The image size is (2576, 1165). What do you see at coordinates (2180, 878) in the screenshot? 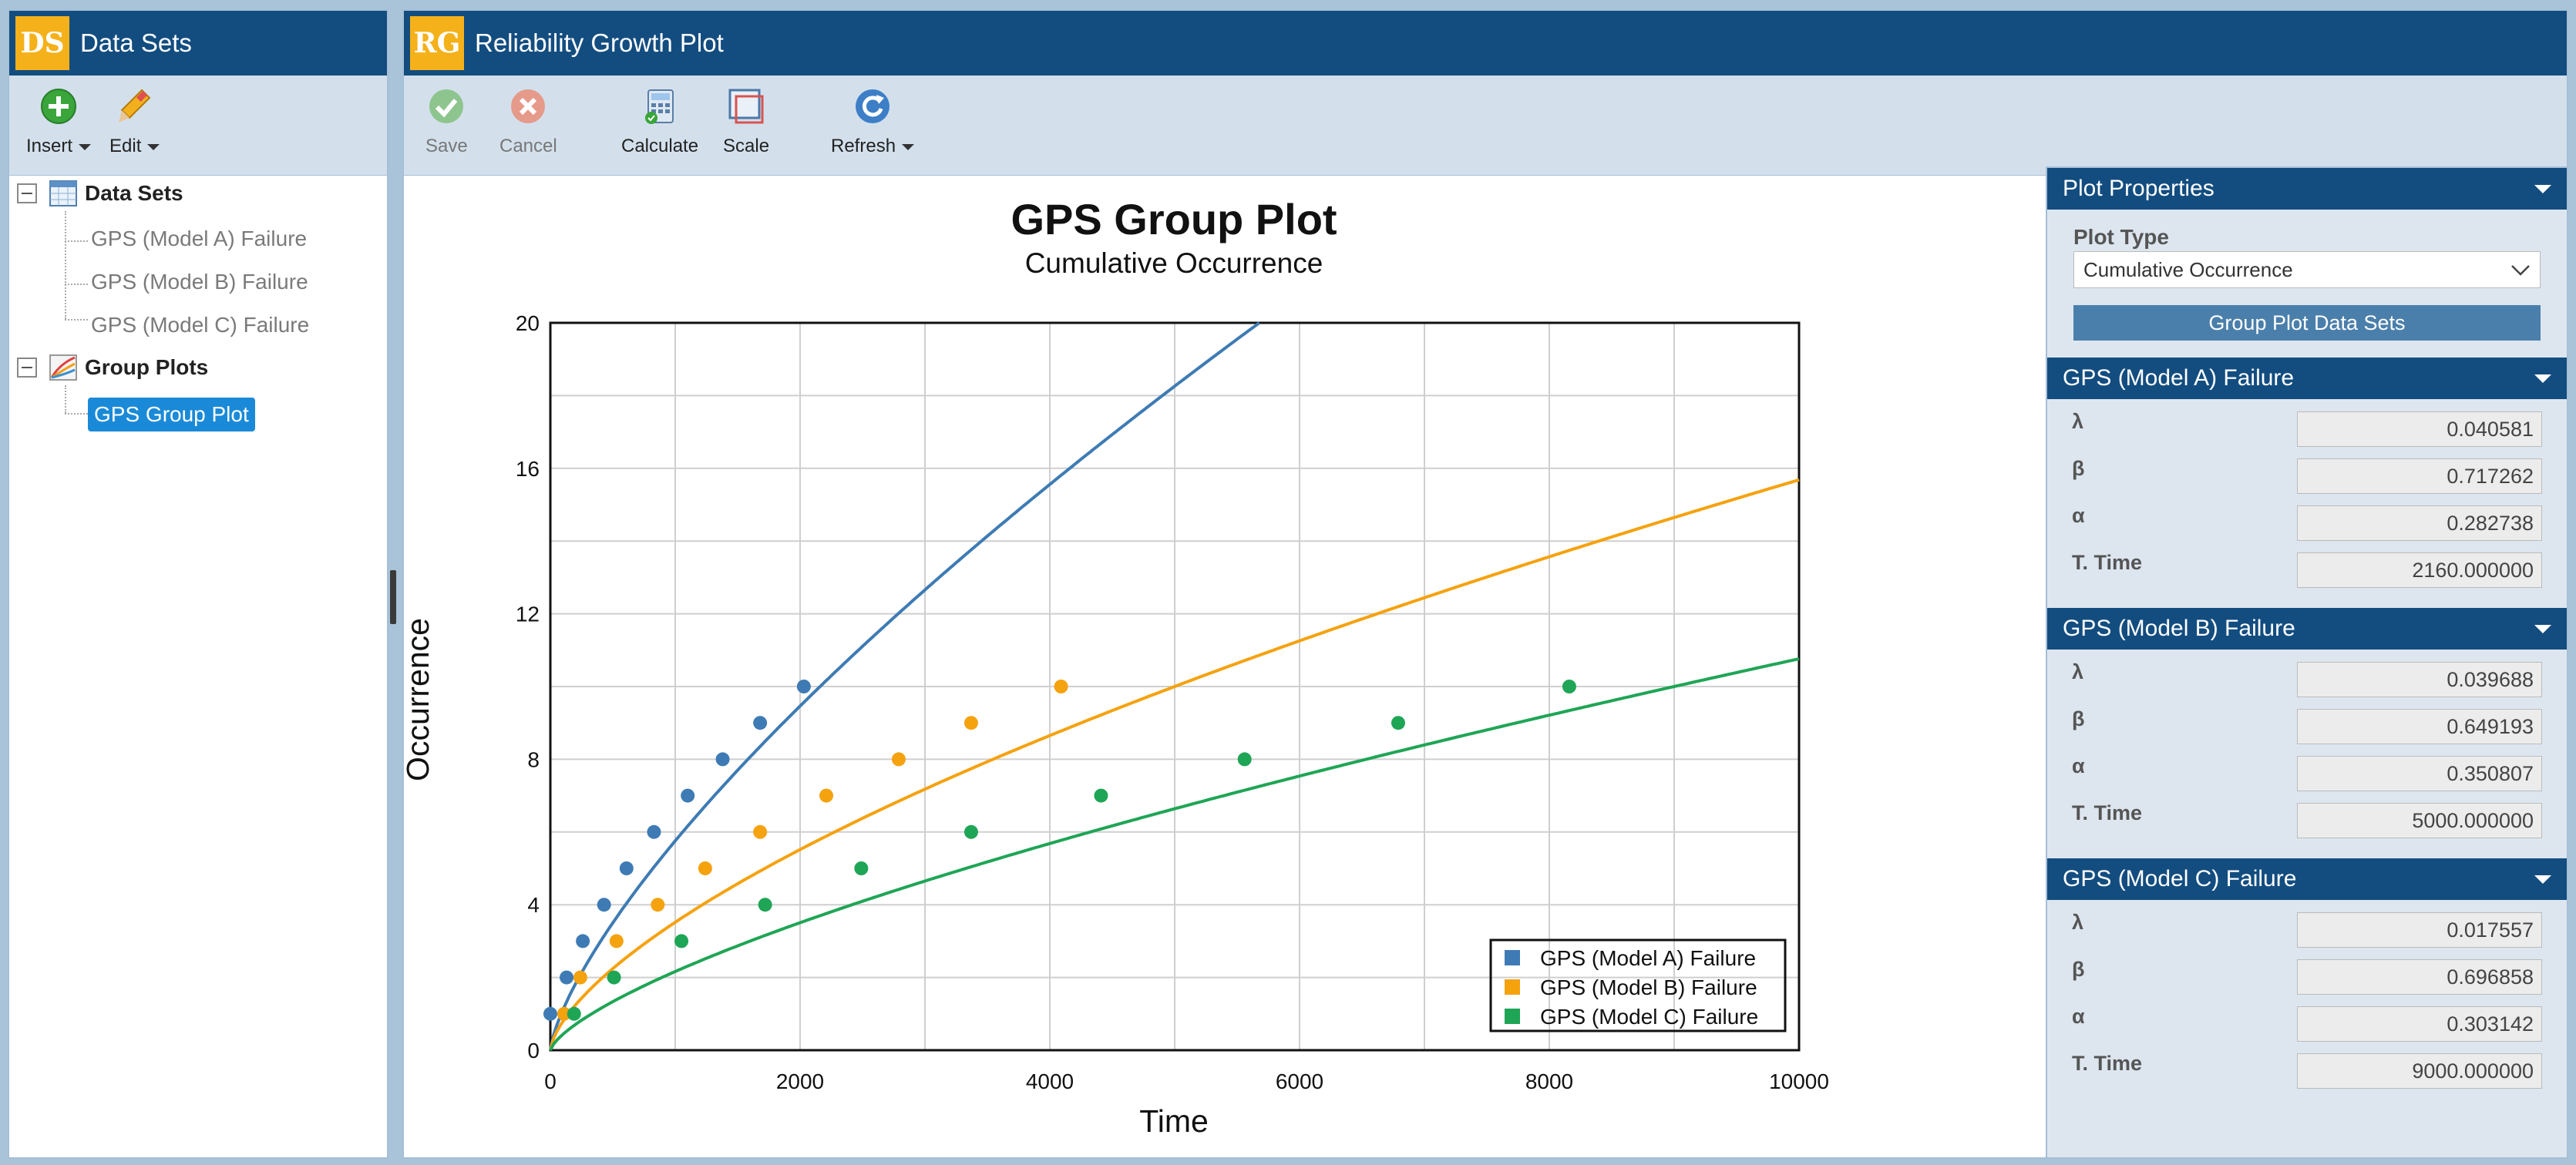
I see `section-title: GPS (Model C) Failure` at bounding box center [2180, 878].